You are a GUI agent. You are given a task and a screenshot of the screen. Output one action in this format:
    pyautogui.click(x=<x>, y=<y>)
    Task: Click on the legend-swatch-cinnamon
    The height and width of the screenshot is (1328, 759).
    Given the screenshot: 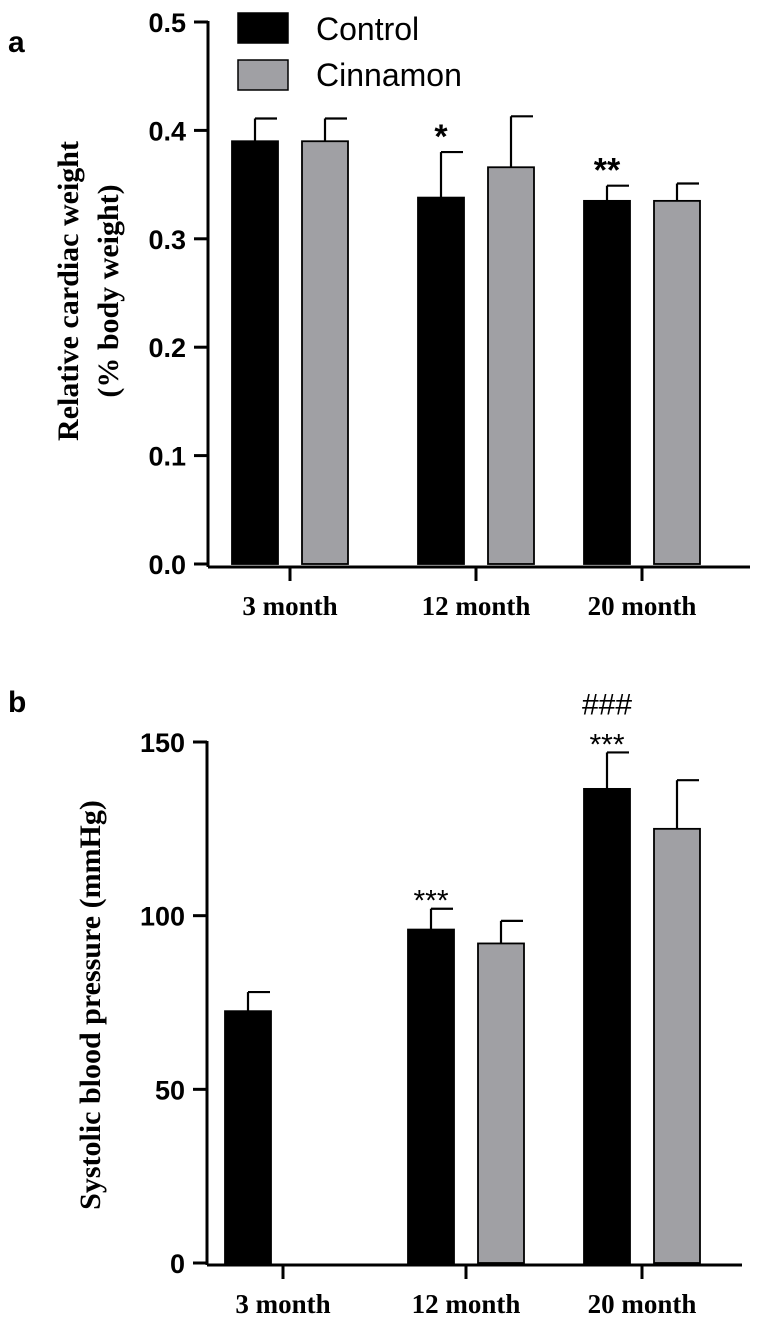 What is the action you would take?
    pyautogui.click(x=263, y=75)
    